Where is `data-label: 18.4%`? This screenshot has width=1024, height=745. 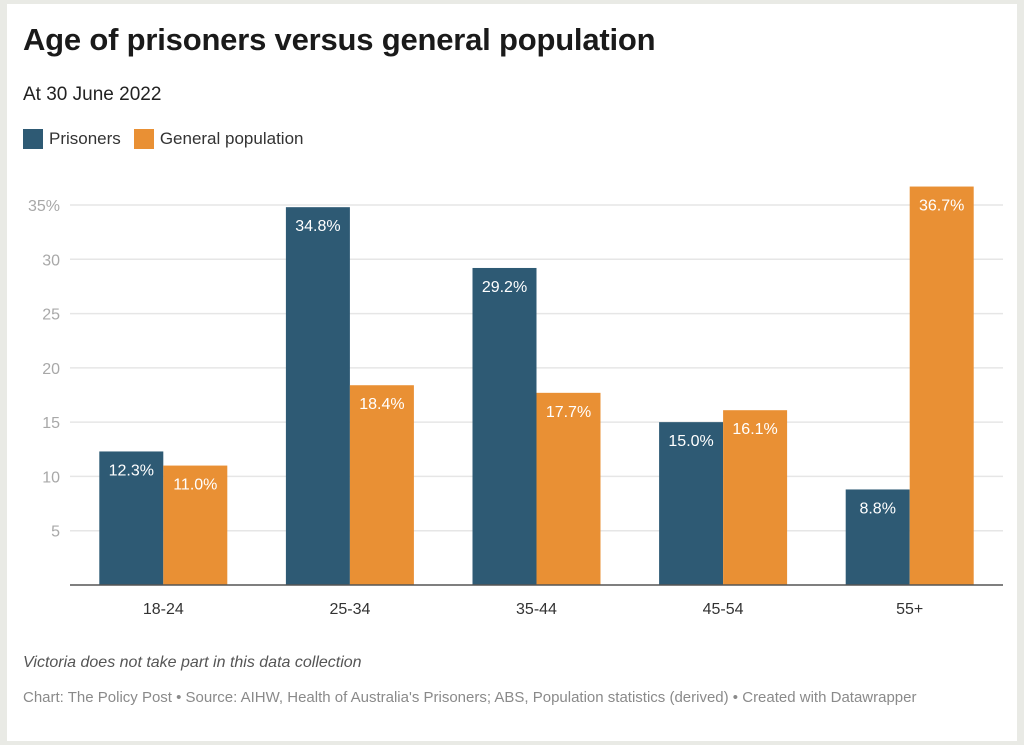
data-label: 18.4% is located at coordinates (381, 404).